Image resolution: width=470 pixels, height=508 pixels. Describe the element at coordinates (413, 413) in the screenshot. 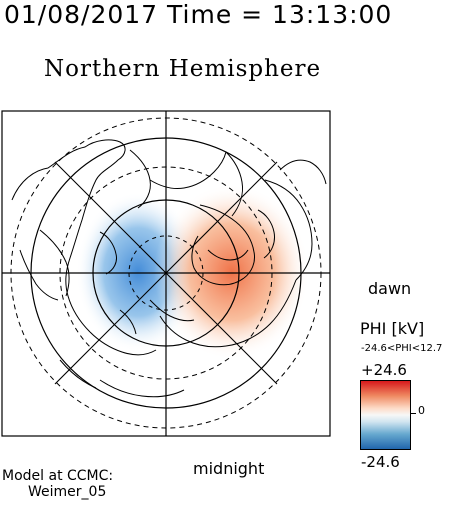

I see `colorbar-zero-tick` at that location.